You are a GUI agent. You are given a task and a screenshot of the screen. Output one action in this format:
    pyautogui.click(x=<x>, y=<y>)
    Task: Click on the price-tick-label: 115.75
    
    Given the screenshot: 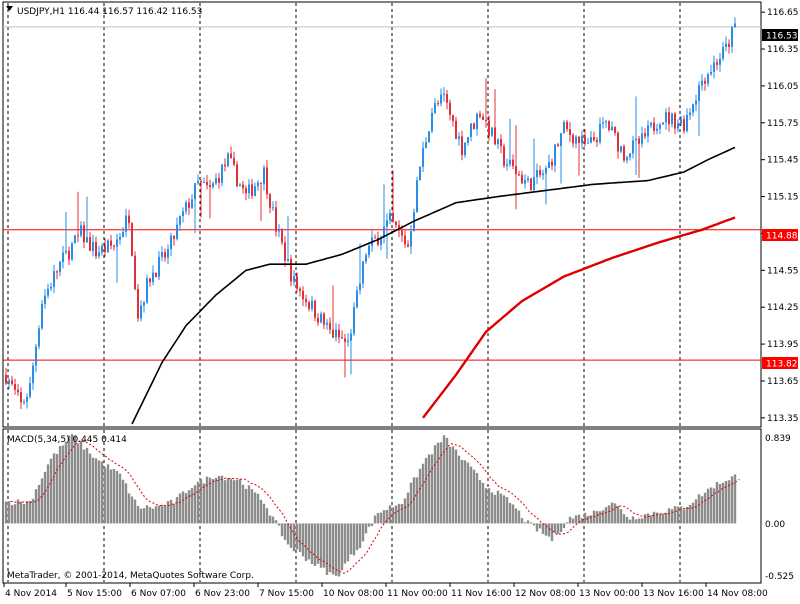 What is the action you would take?
    pyautogui.click(x=783, y=124)
    